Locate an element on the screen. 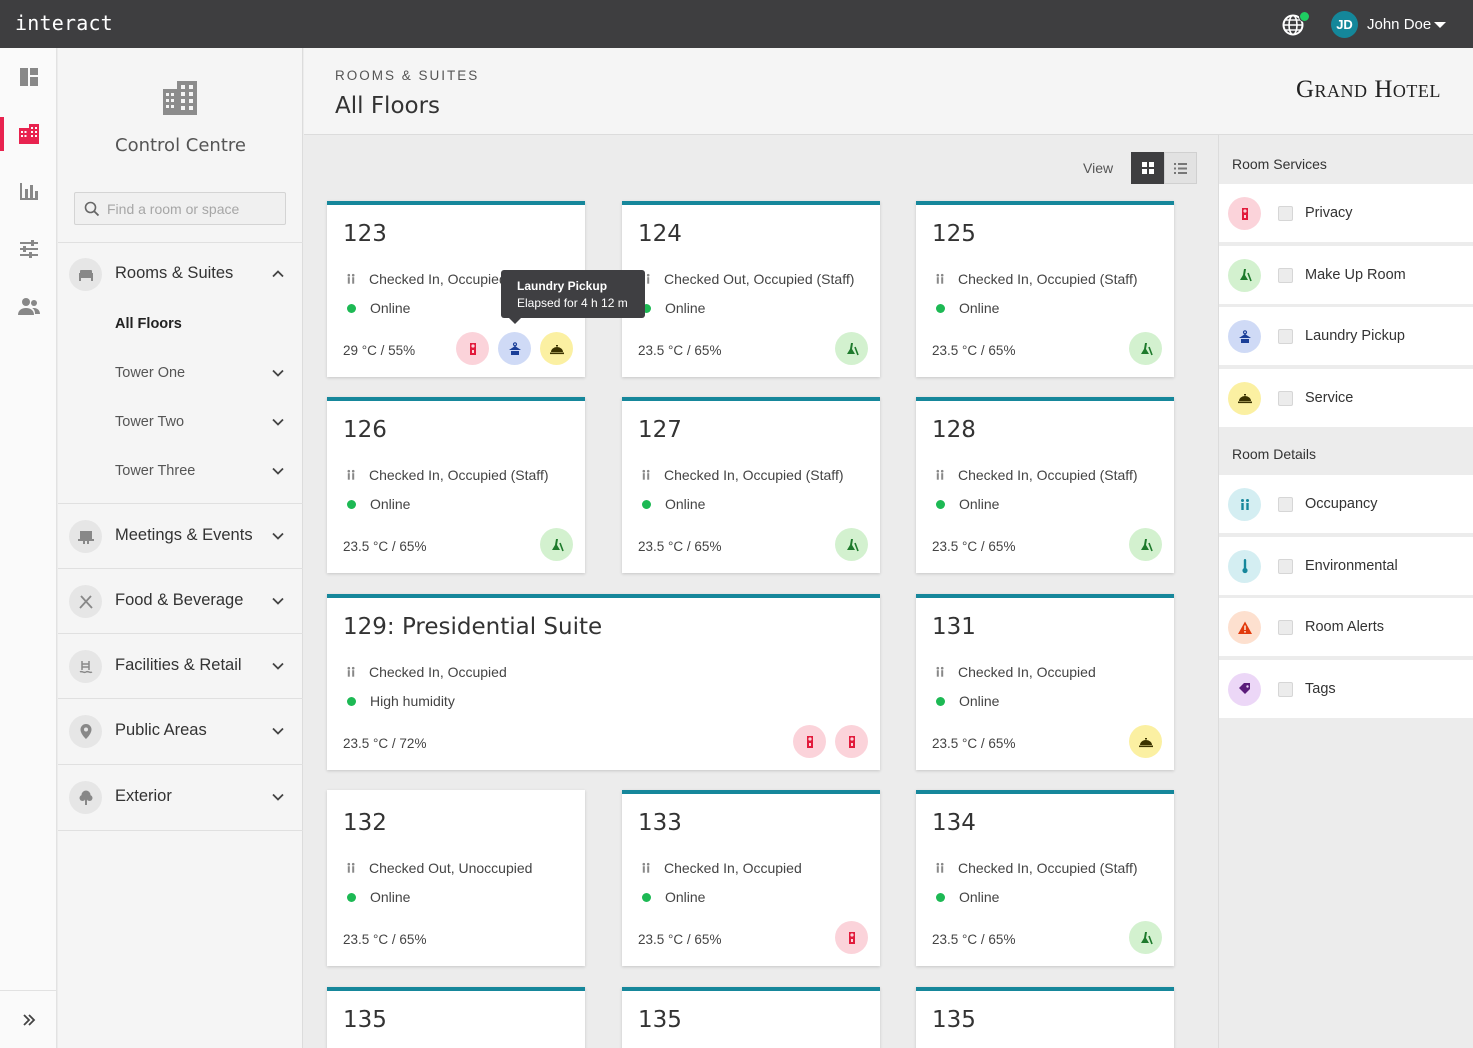 The width and height of the screenshot is (1473, 1048). filter-row-makeup: Make Up Room is located at coordinates (1346, 274).